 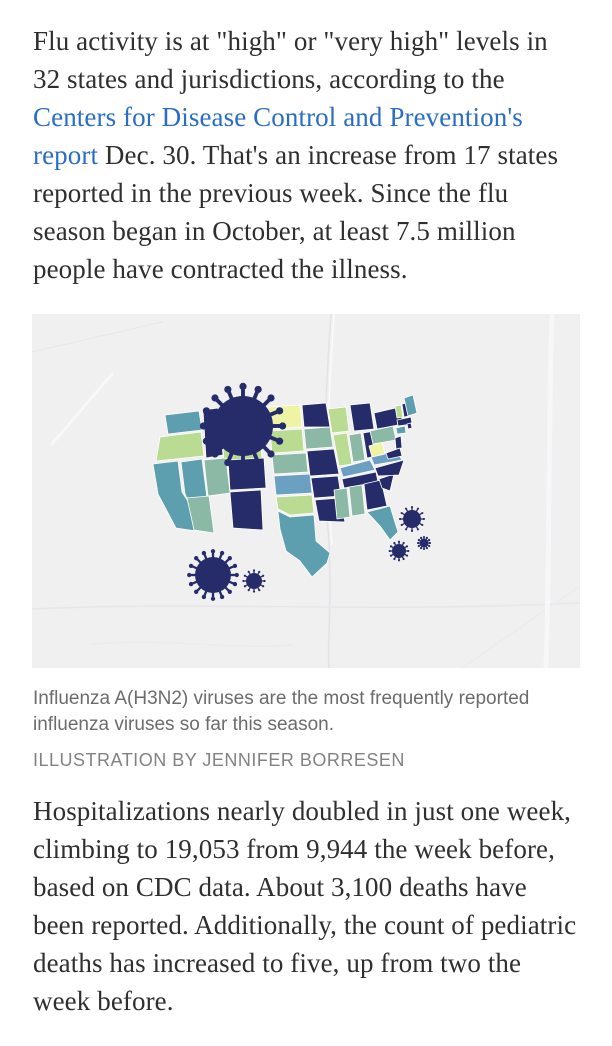 What do you see at coordinates (285, 486) in the screenshot?
I see `us-states-choropleth` at bounding box center [285, 486].